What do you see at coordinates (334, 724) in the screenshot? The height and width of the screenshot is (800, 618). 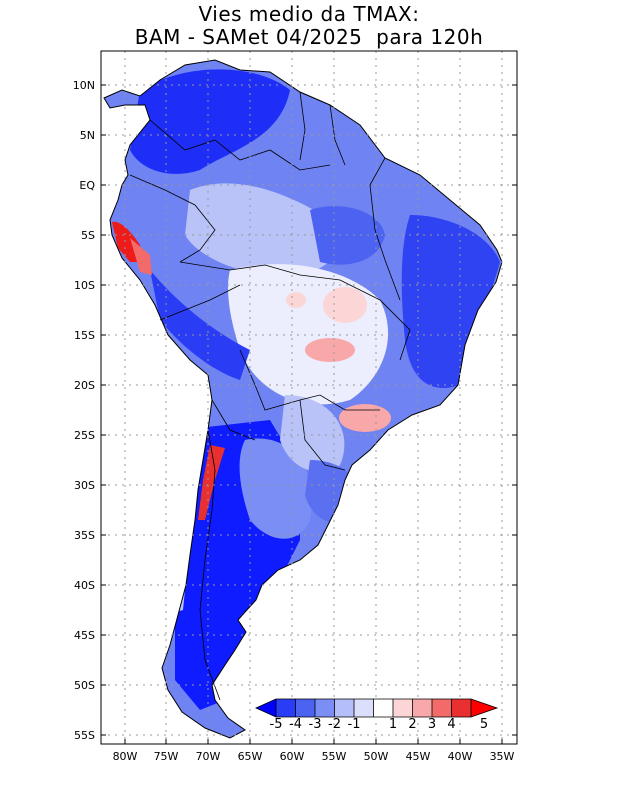 I see `colorbar-label: -2` at bounding box center [334, 724].